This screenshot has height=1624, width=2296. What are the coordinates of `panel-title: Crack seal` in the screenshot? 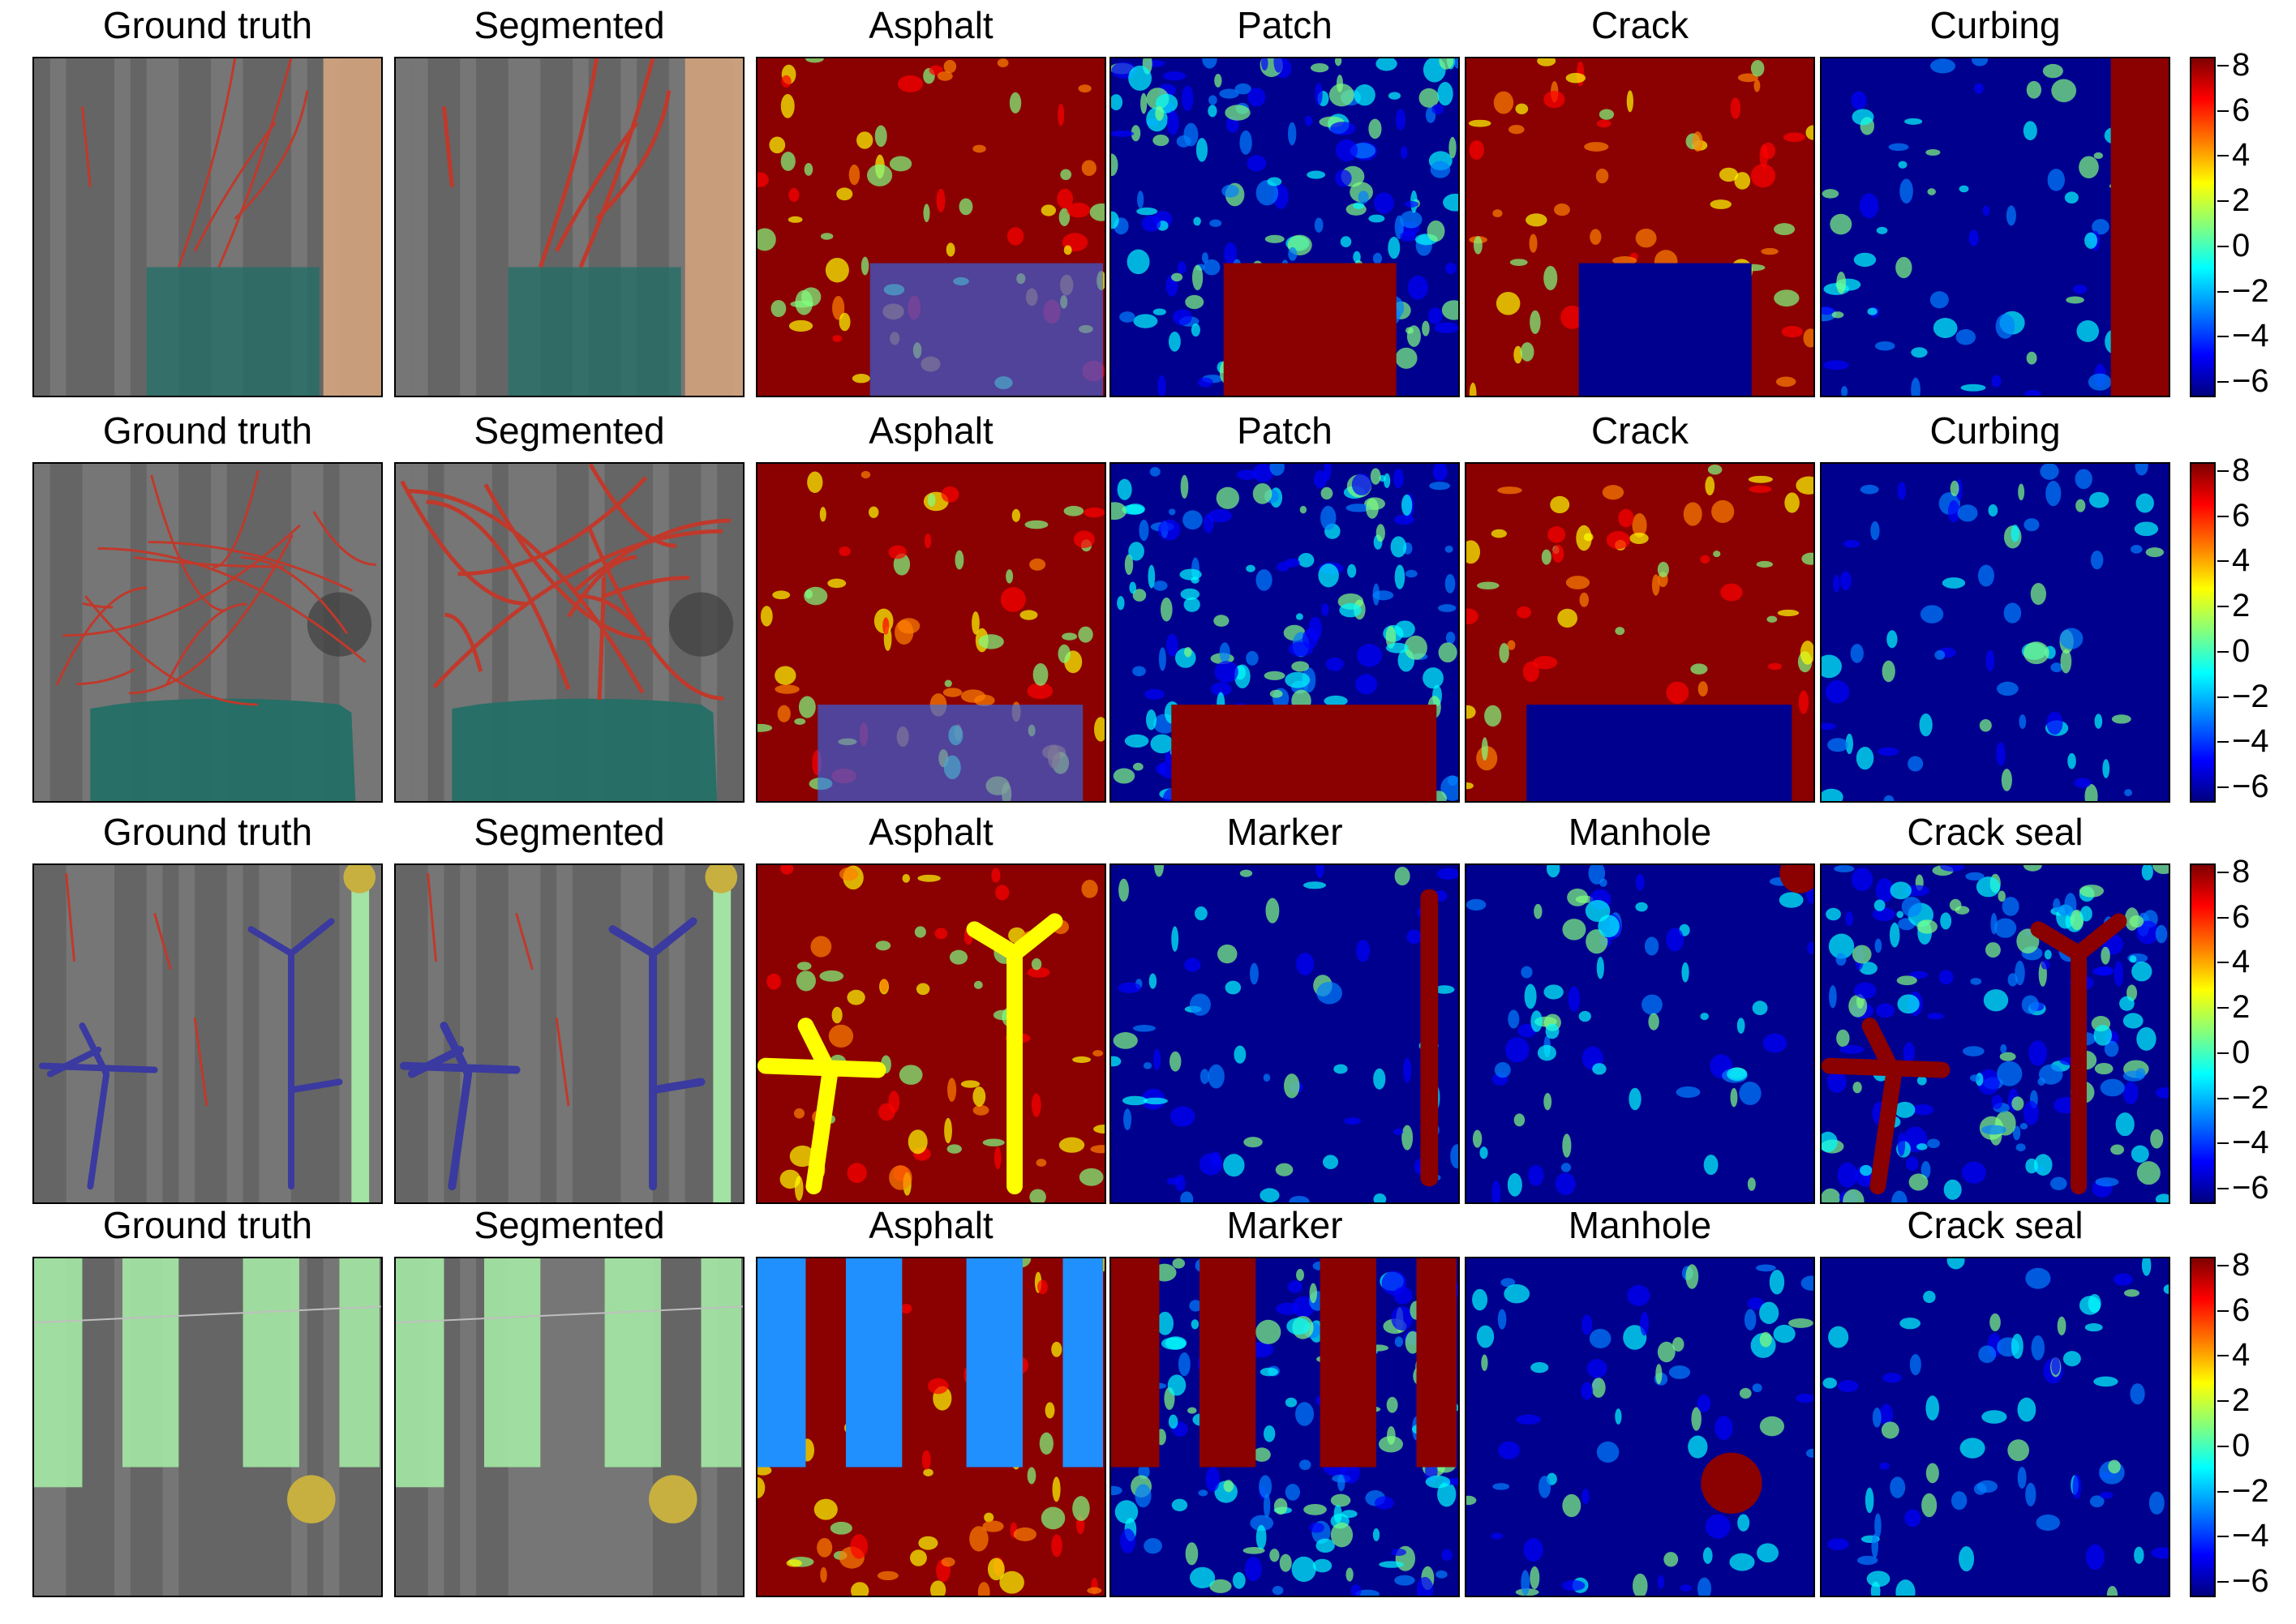 It's located at (1995, 1225).